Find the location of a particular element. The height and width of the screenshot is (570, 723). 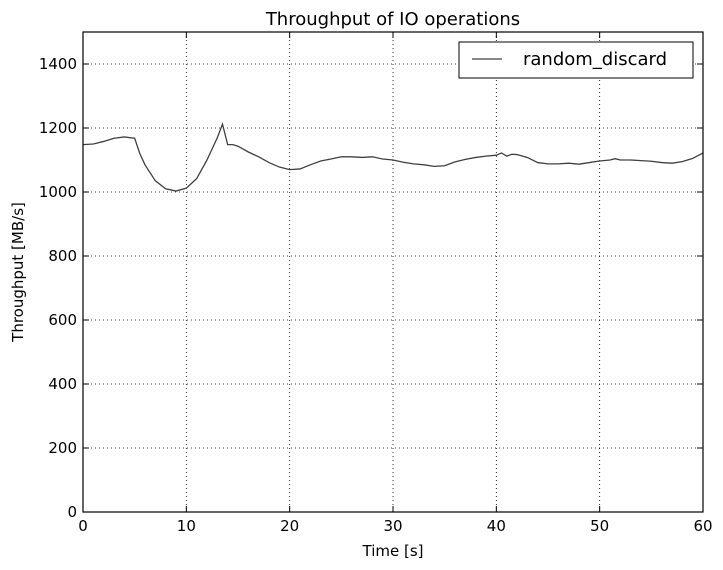

y-tick-label: 200 is located at coordinates (62, 448).